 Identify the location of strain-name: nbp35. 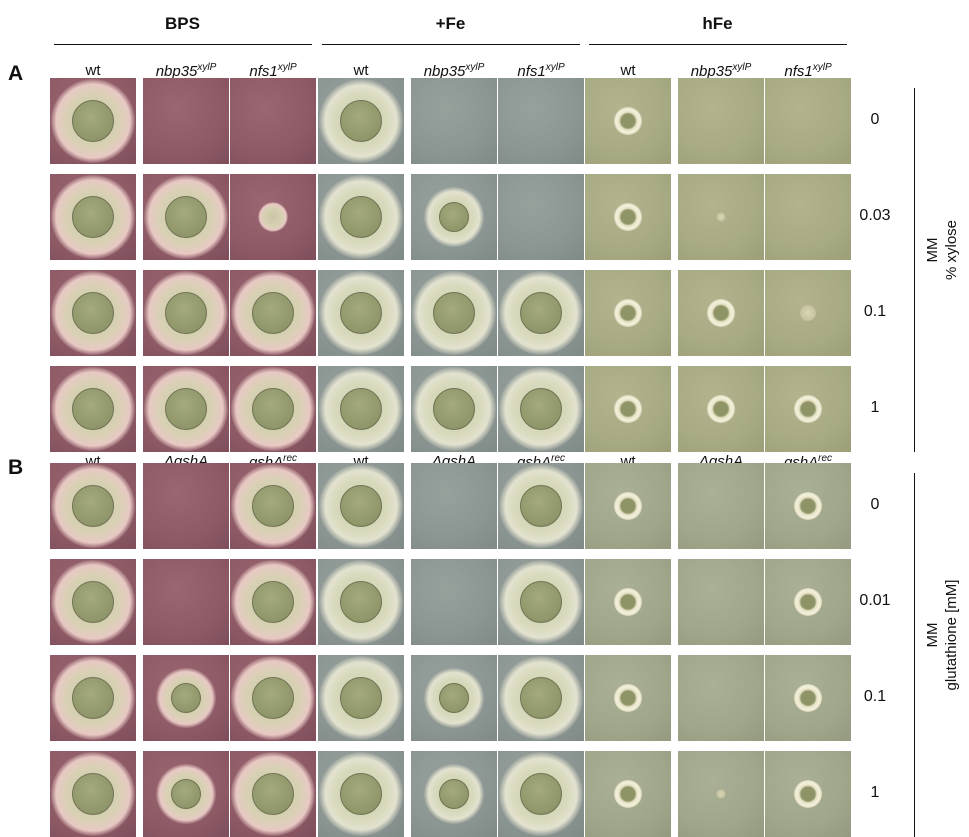
(176, 71).